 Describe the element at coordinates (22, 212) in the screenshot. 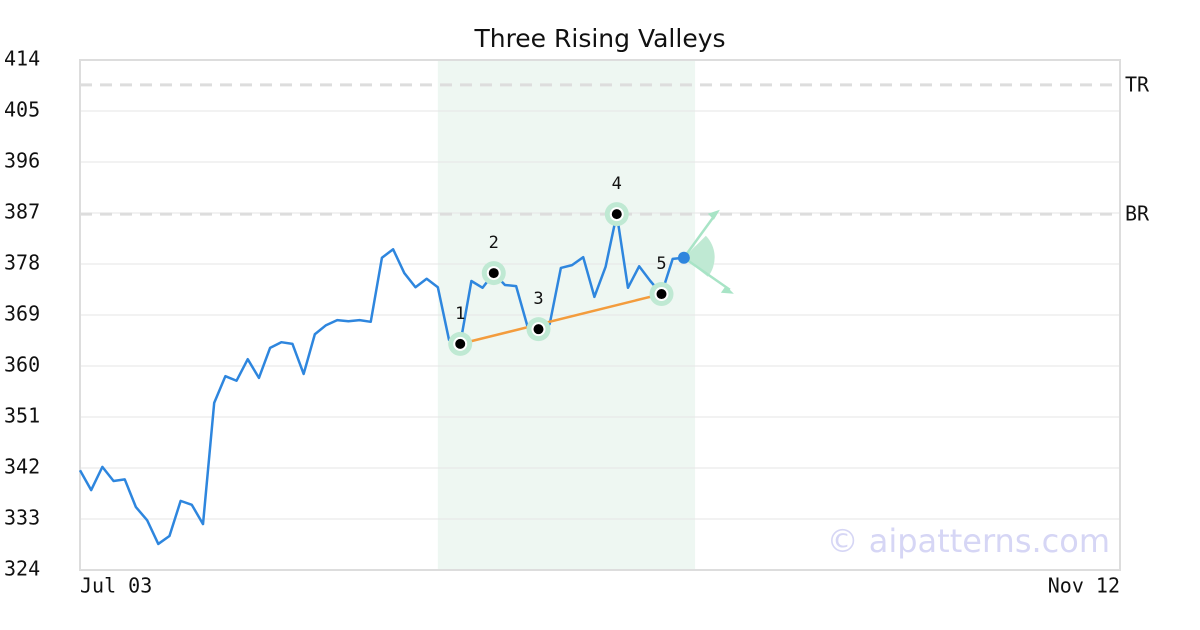

I see `y-tick-label: 387` at that location.